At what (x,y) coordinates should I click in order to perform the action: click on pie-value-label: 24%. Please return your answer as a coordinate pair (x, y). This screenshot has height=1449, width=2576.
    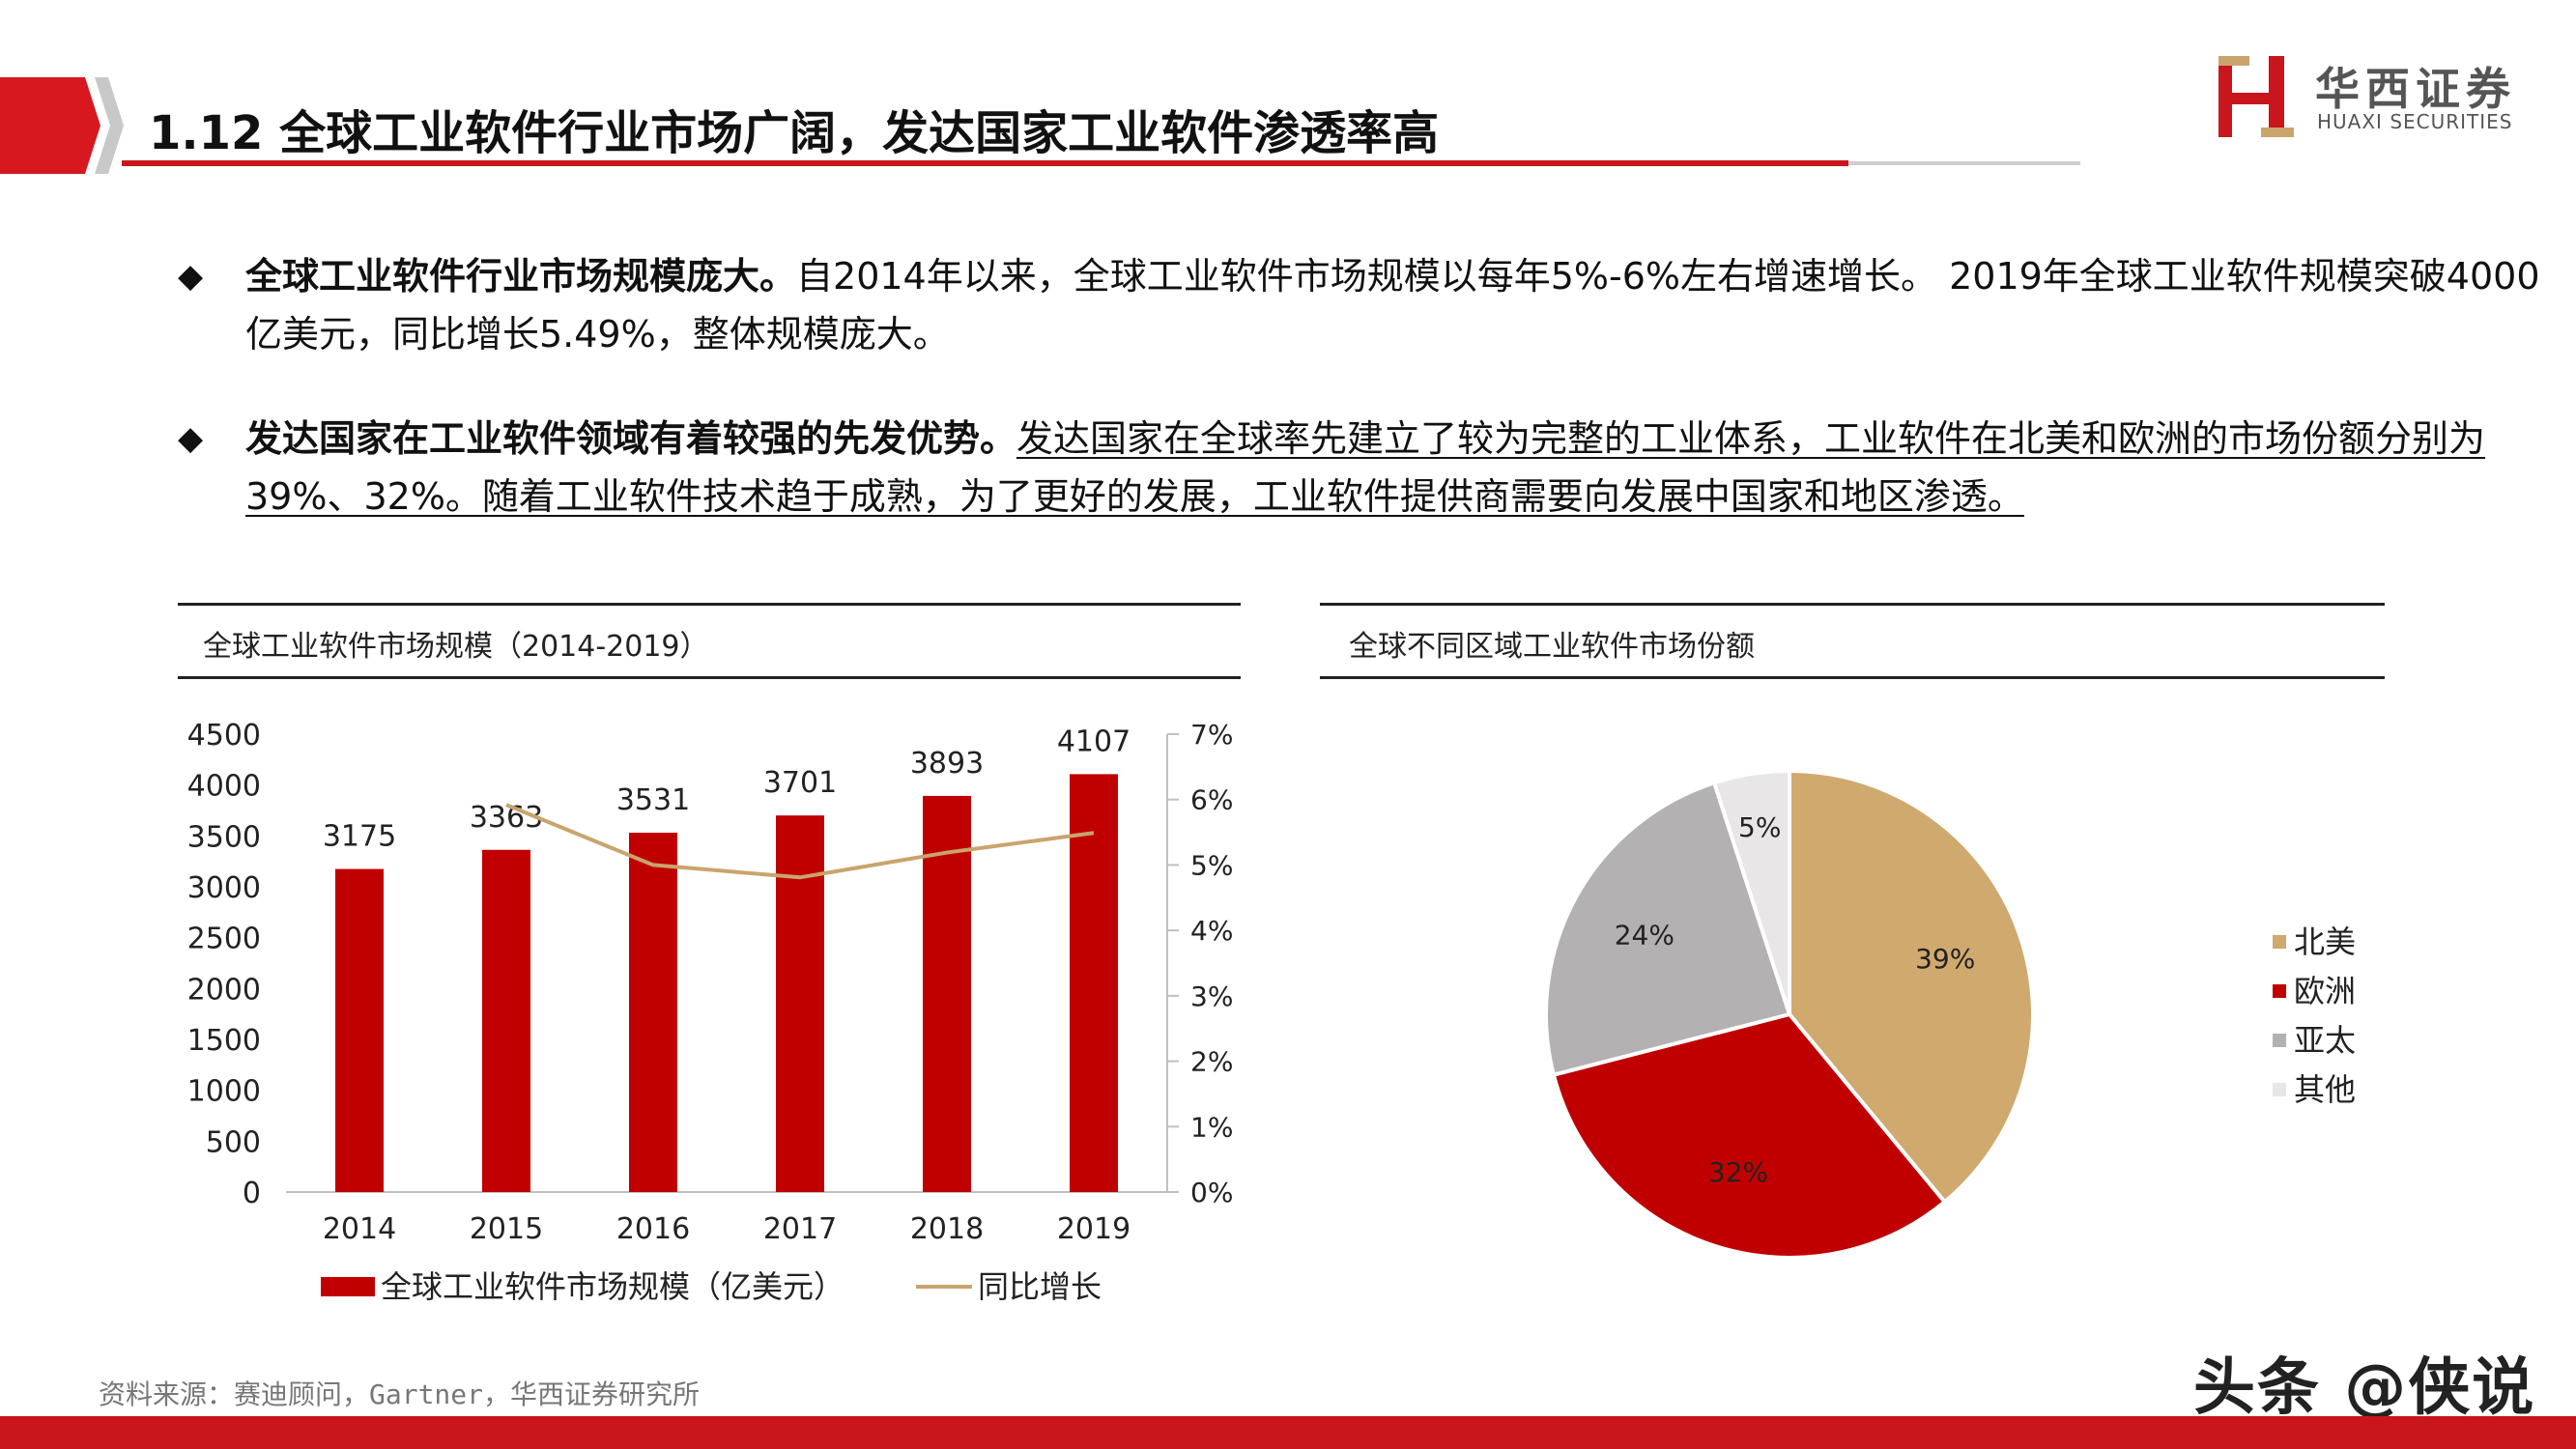
    Looking at the image, I should click on (1645, 935).